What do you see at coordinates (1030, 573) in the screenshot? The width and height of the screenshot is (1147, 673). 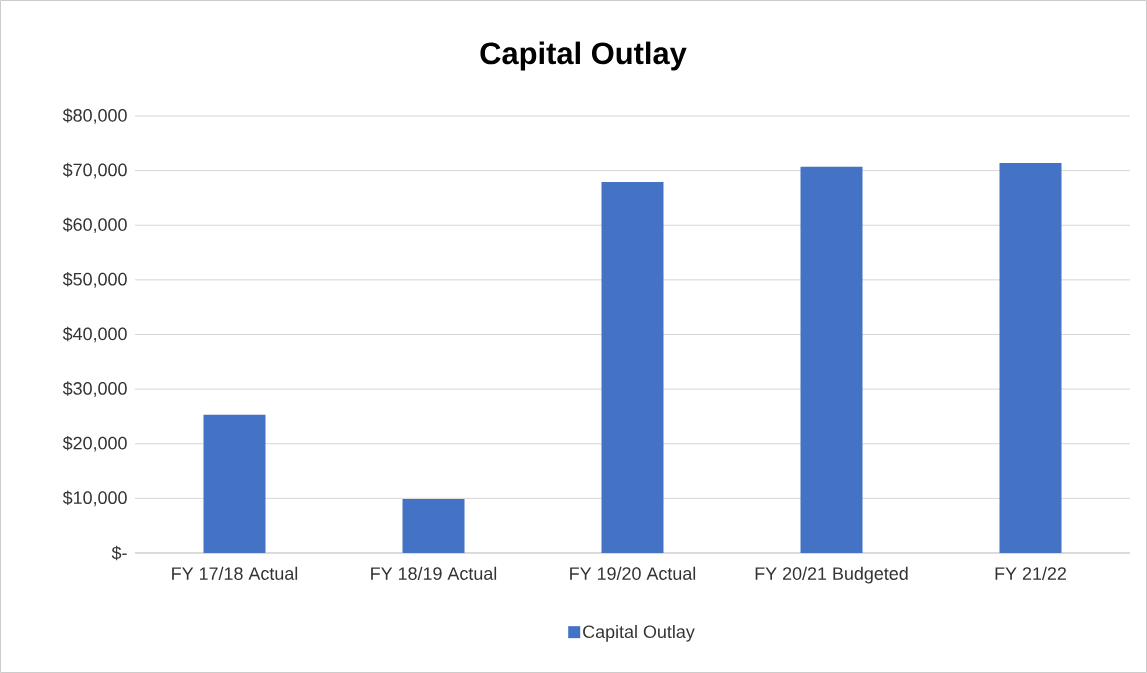 I see `x-tick-label: FY 21/22` at bounding box center [1030, 573].